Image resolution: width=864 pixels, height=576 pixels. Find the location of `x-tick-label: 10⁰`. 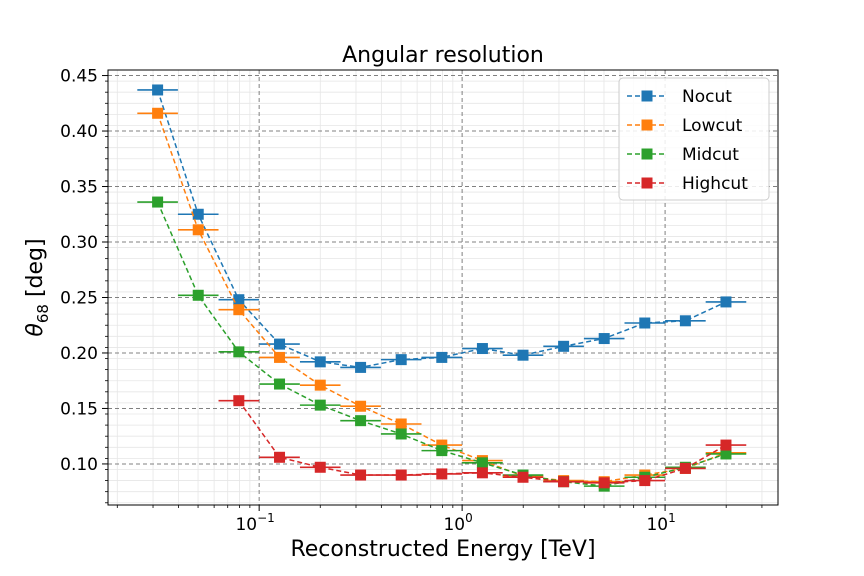

x-tick-label: 10⁰ is located at coordinates (457, 523).